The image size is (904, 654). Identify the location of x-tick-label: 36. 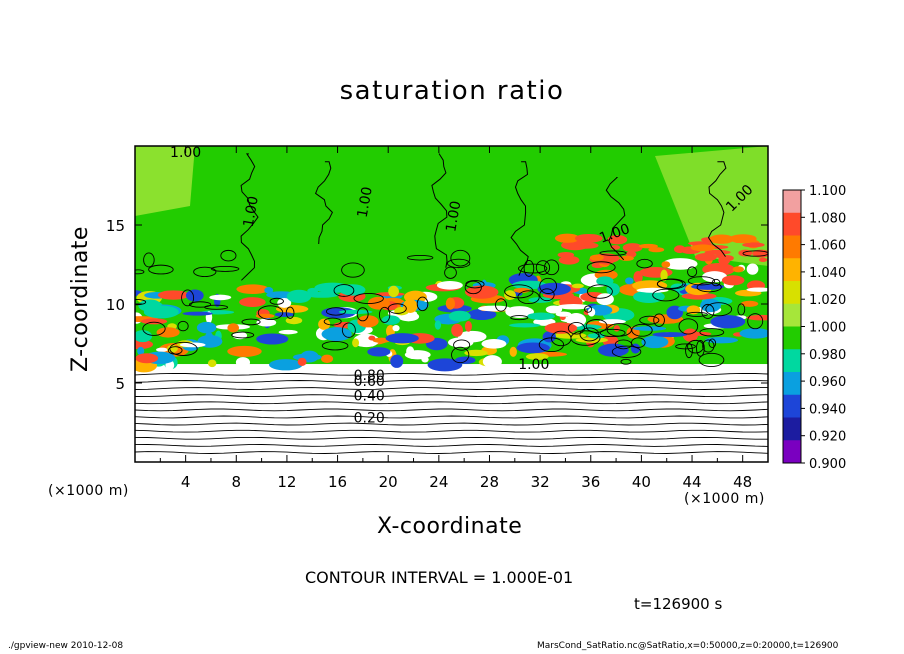
(590, 482).